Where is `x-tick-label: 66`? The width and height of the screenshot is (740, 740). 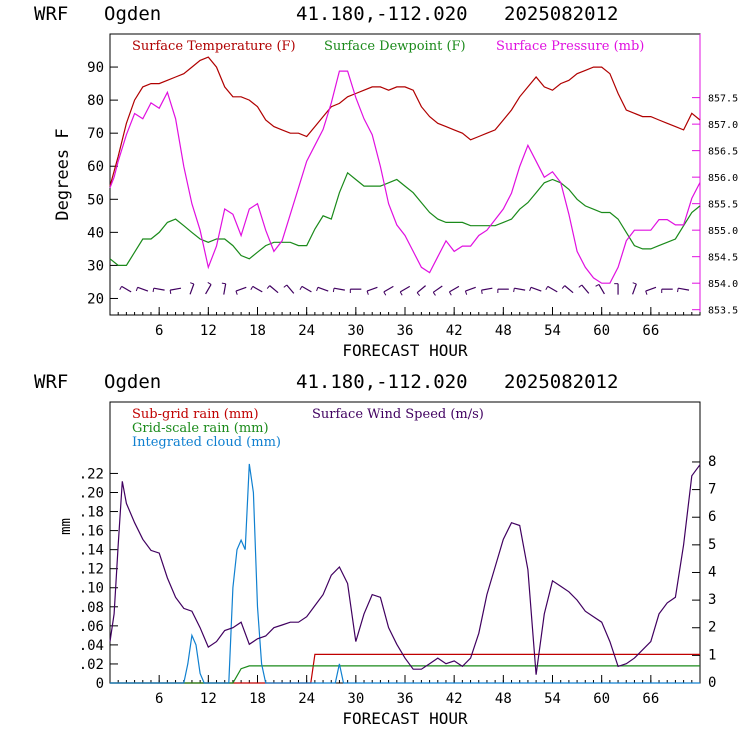
x-tick-label: 66 is located at coordinates (650, 699).